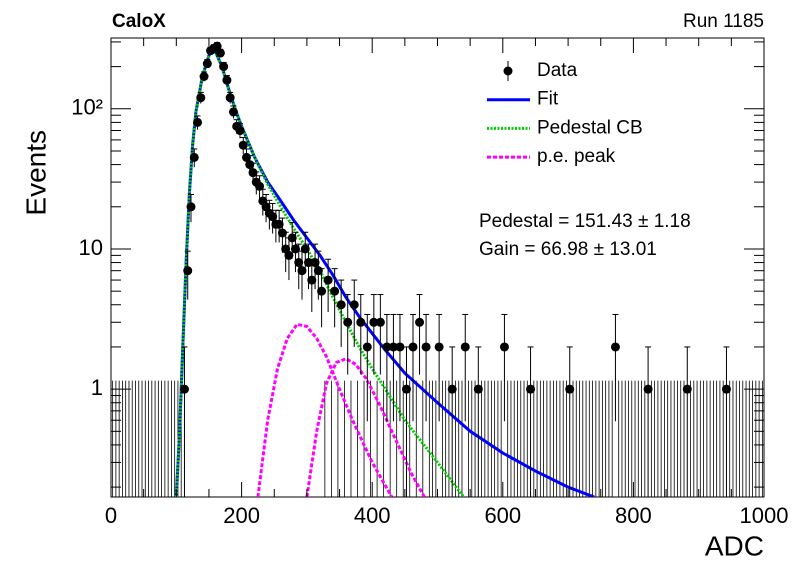 This screenshot has height=572, width=796. What do you see at coordinates (502, 515) in the screenshot?
I see `x-tick-label: 600` at bounding box center [502, 515].